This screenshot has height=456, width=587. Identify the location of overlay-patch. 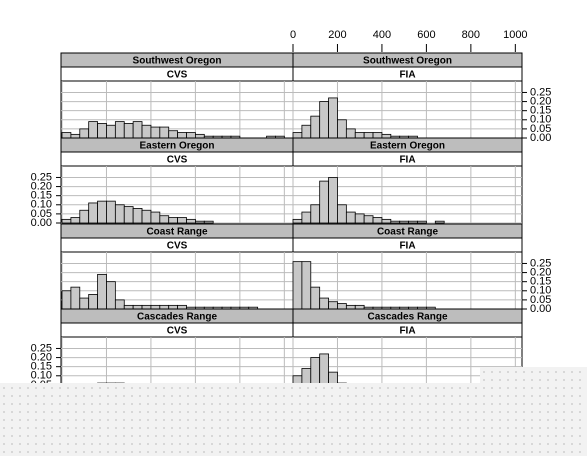
(533, 377).